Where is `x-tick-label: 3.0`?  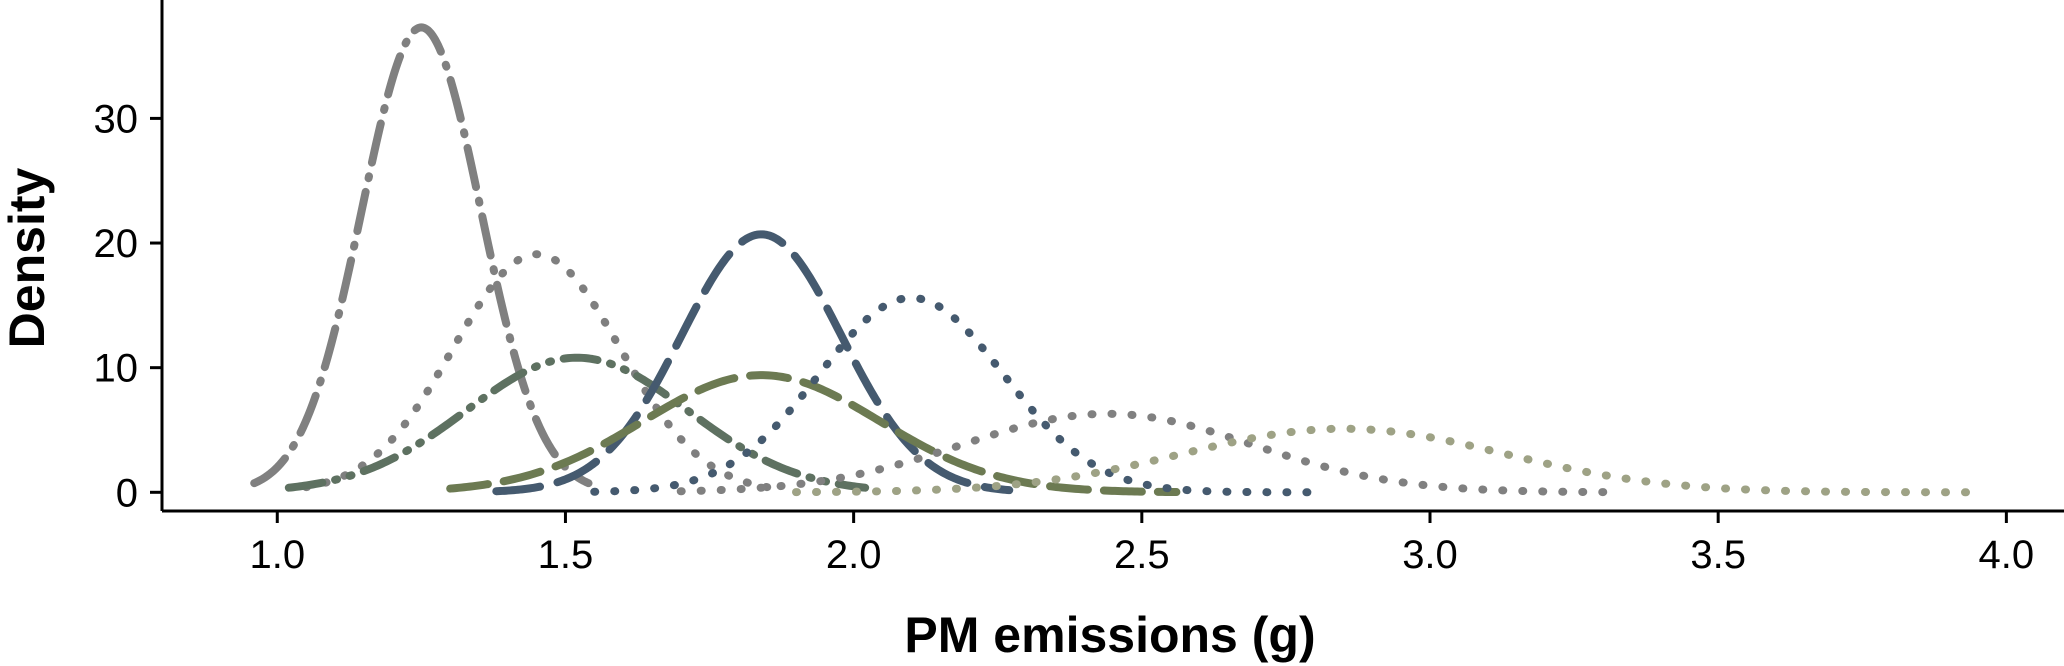
x-tick-label: 3.0 is located at coordinates (1430, 555).